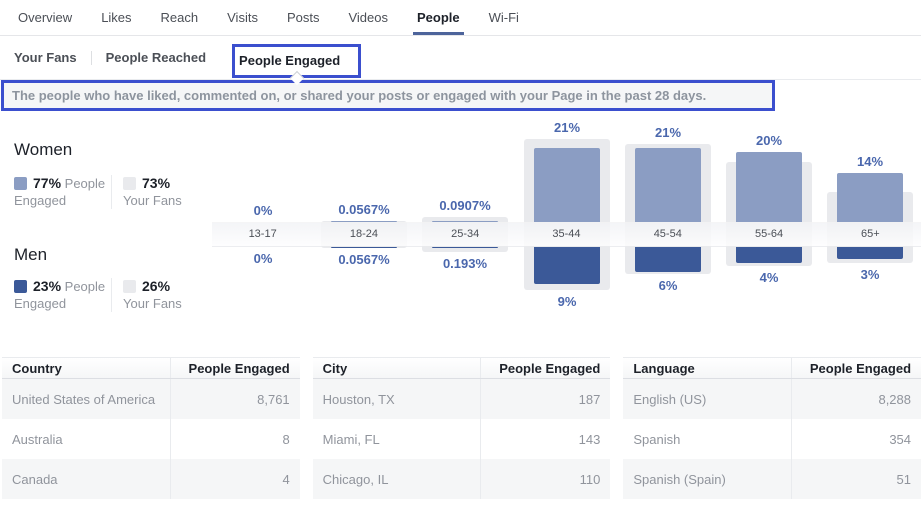 The width and height of the screenshot is (921, 505). I want to click on age-label-13-17: 13-17, so click(262, 234).